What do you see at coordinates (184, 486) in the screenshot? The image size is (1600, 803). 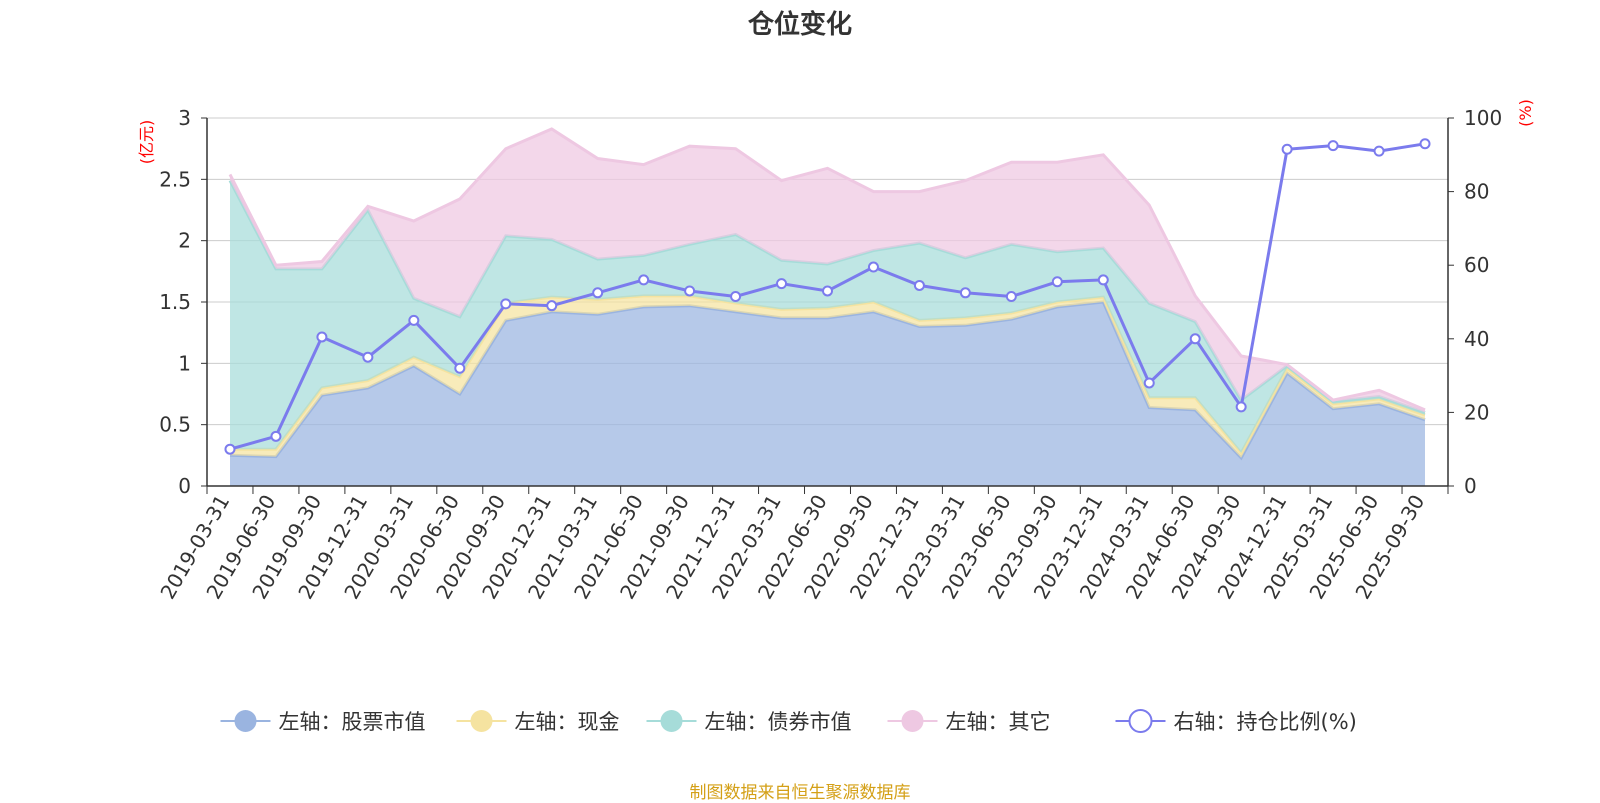 I see `y-left-tick-label: 0` at bounding box center [184, 486].